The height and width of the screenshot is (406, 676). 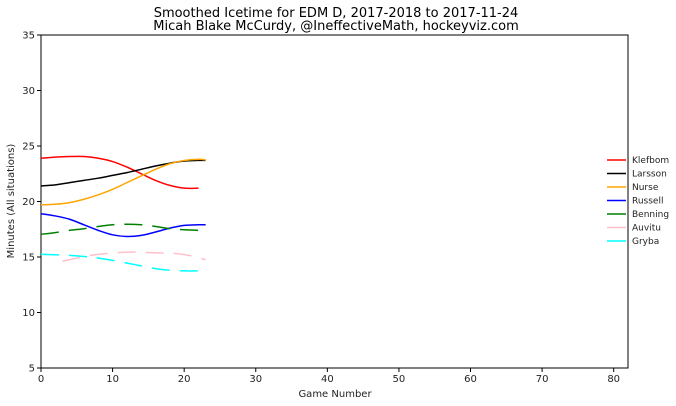 I want to click on x-tick-label: 30, so click(x=255, y=379).